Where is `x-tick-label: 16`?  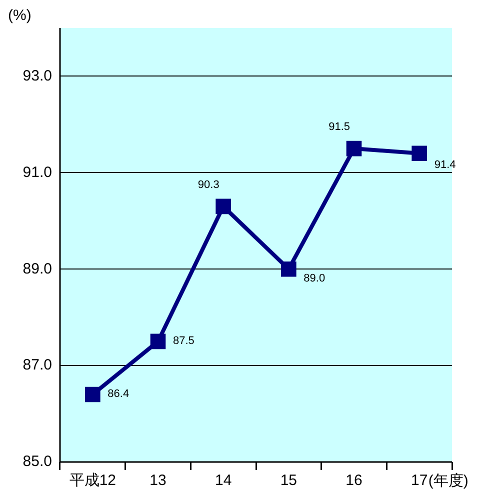
x-tick-label: 16 is located at coordinates (354, 481).